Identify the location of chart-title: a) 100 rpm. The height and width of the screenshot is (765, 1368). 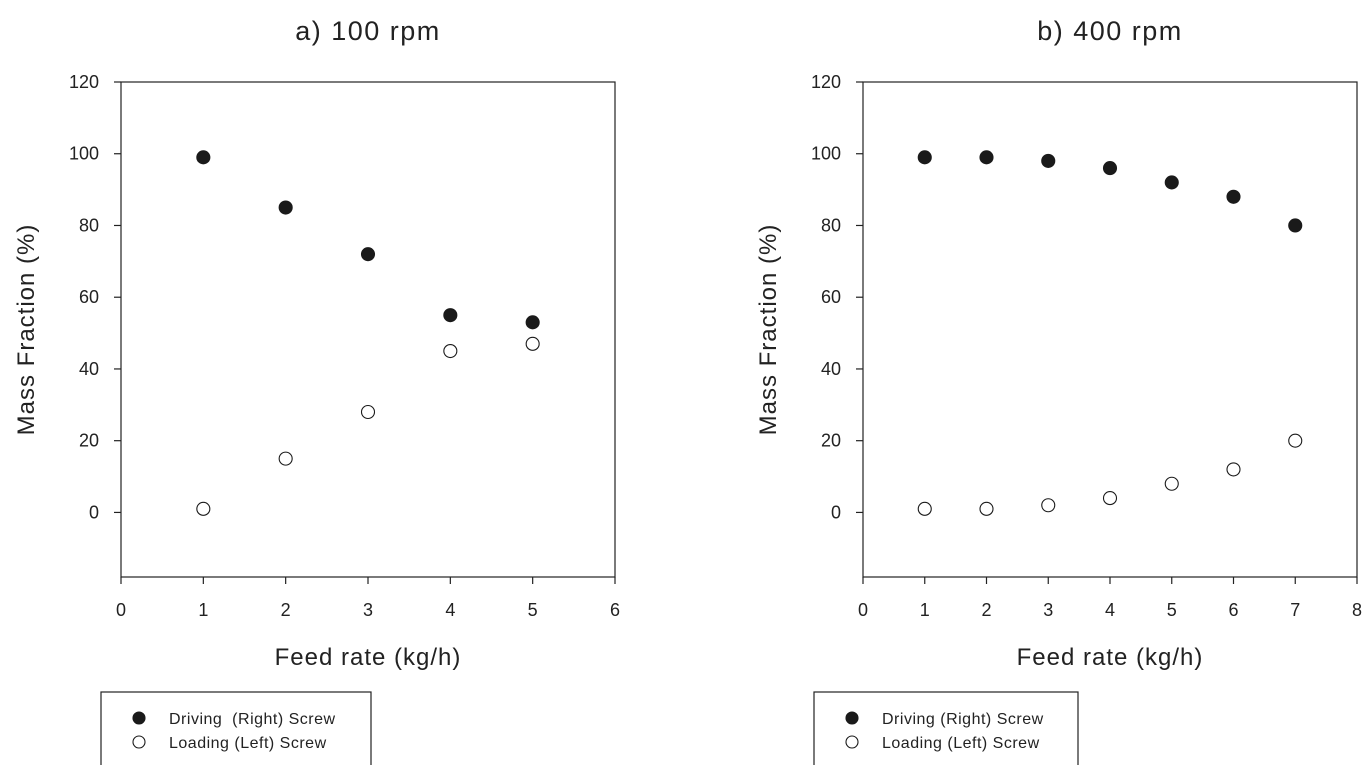
(368, 31).